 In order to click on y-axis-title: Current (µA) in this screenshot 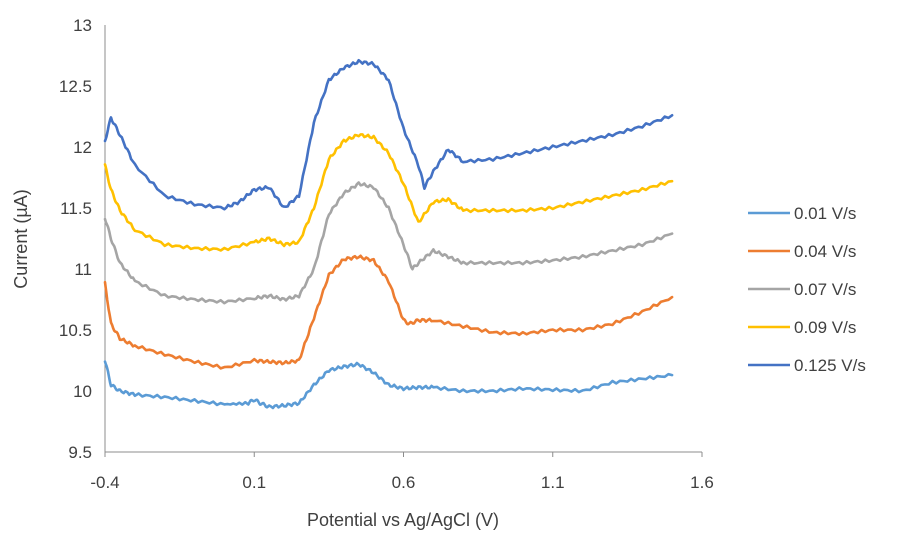, I will do `click(21, 238)`.